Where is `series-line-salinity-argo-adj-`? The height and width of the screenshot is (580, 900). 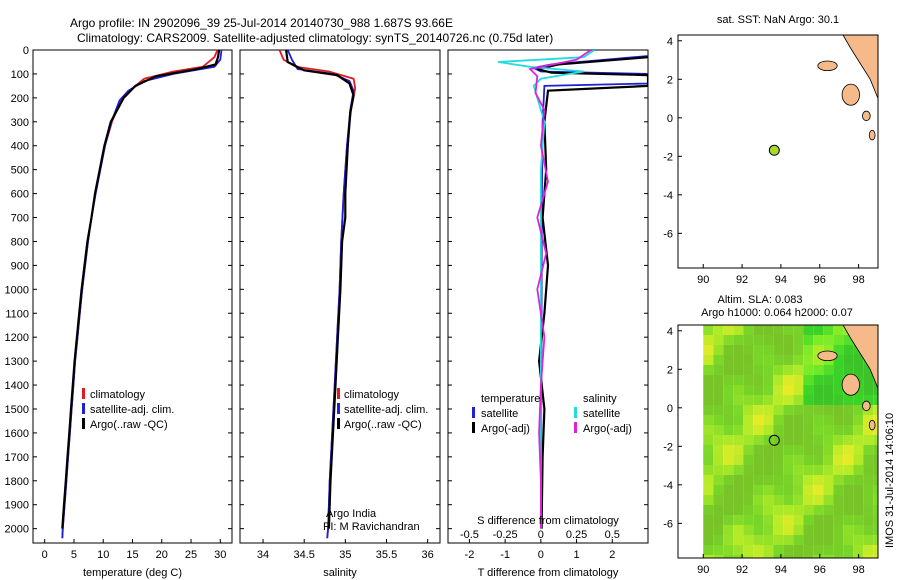
series-line-salinity-argo-adj- is located at coordinates (560, 289).